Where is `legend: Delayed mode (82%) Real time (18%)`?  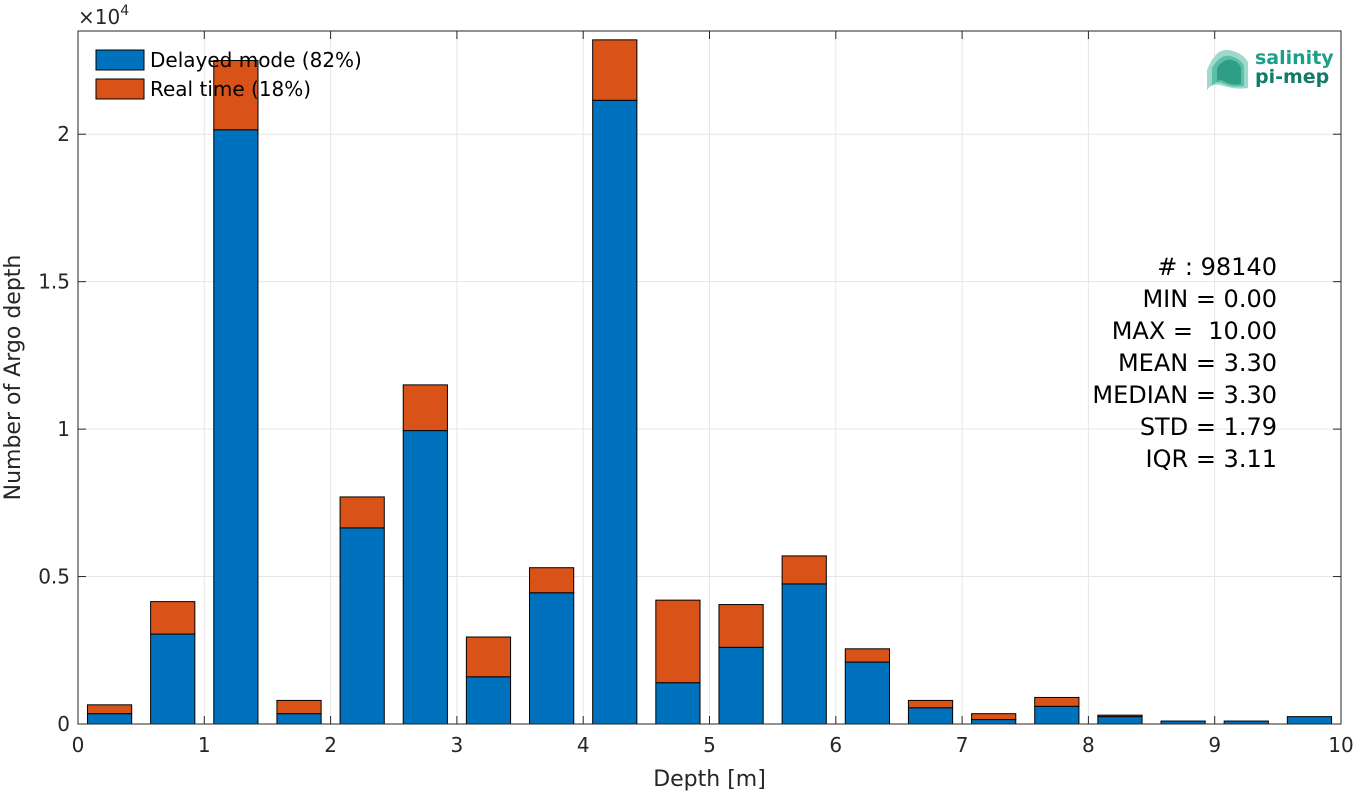
legend: Delayed mode (82%) Real time (18%) is located at coordinates (228, 74).